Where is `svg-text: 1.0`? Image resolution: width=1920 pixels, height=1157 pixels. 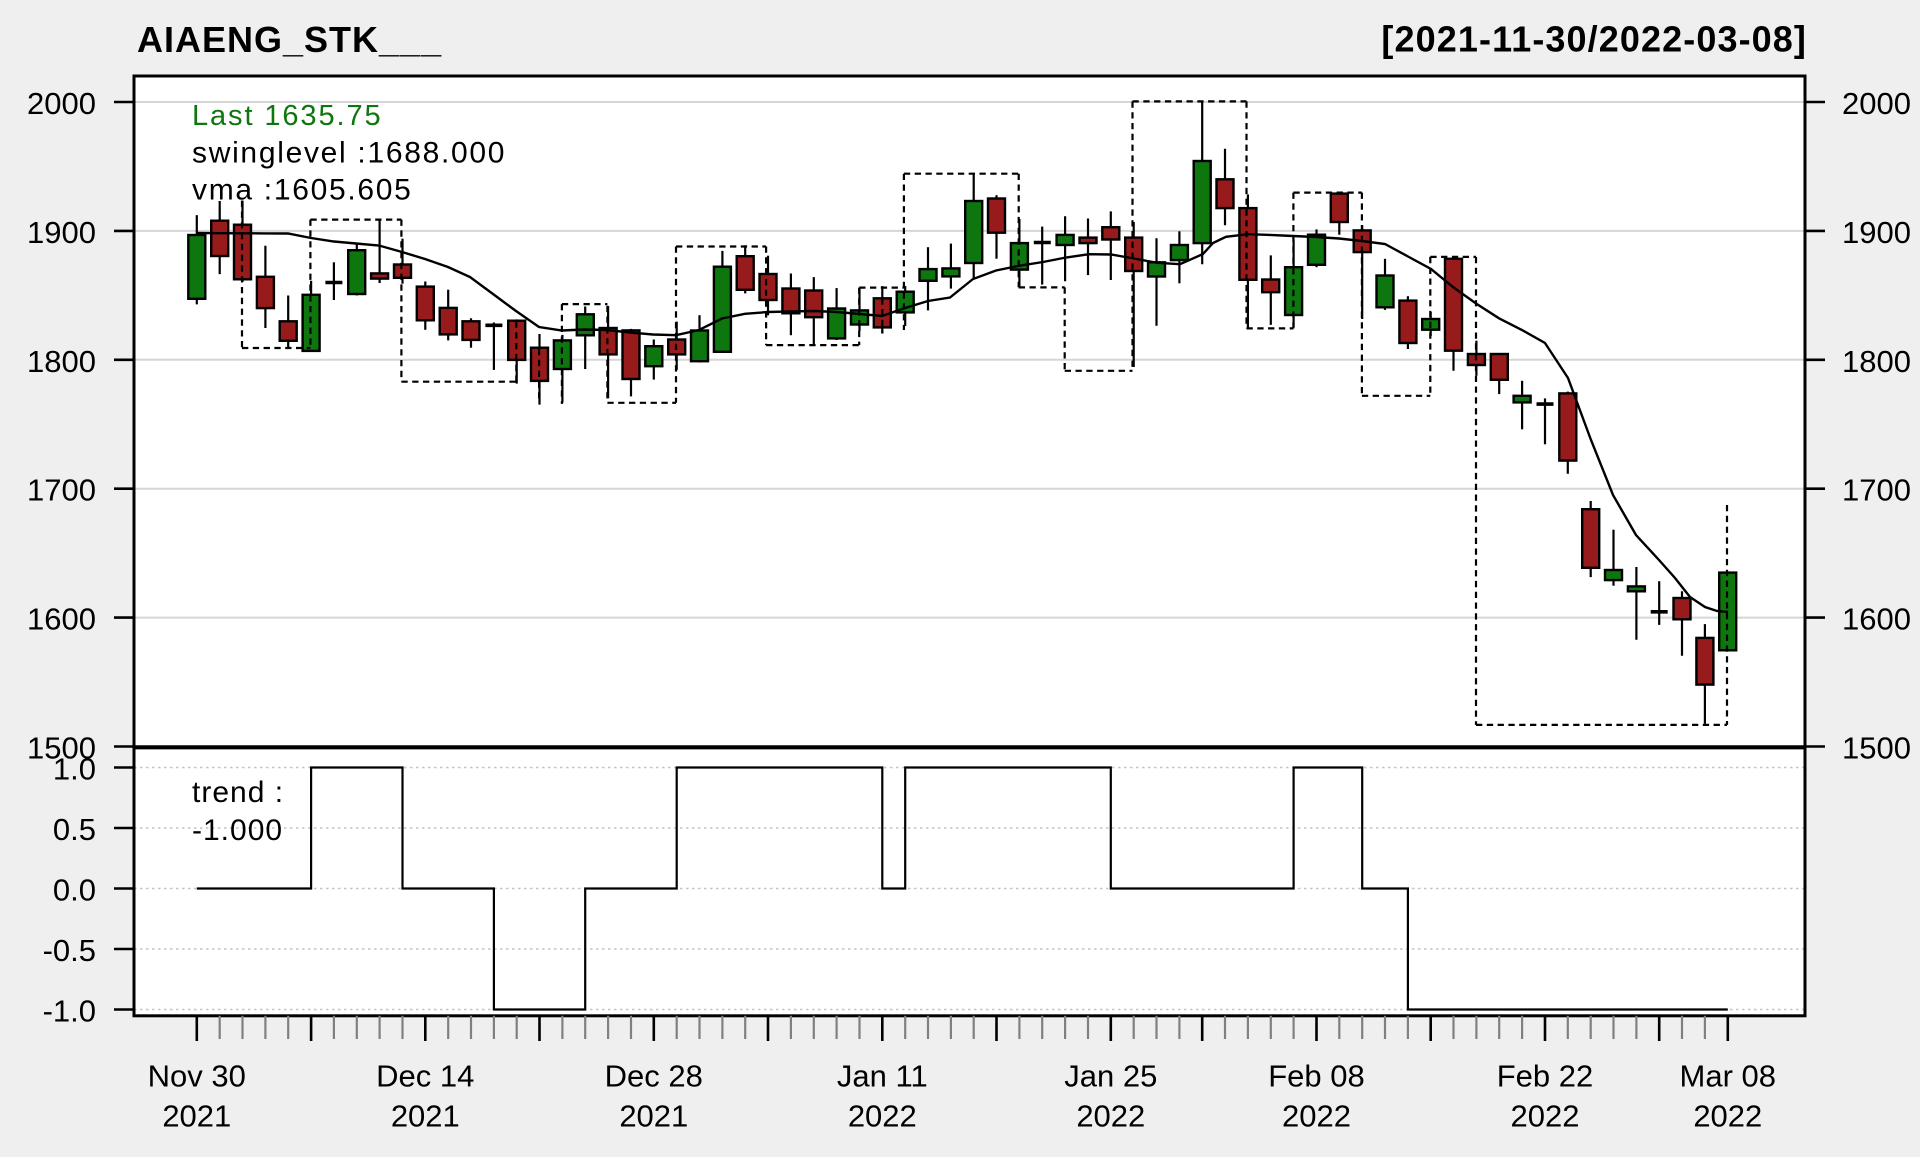 svg-text: 1.0 is located at coordinates (74, 769).